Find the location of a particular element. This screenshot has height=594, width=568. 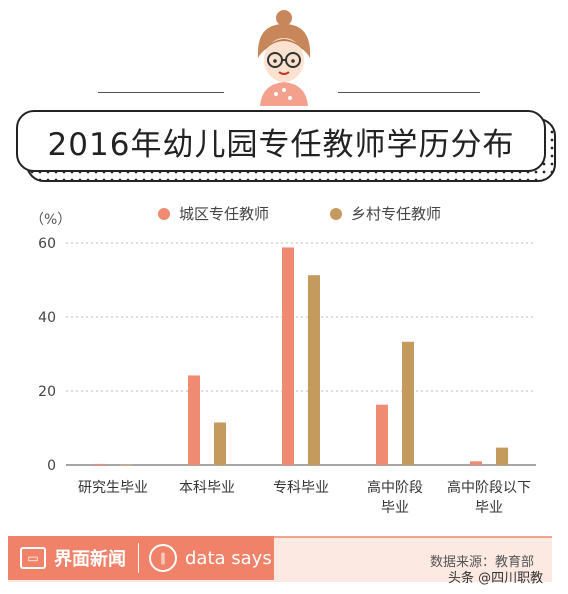

y-tick-label: 40 is located at coordinates (47, 318).